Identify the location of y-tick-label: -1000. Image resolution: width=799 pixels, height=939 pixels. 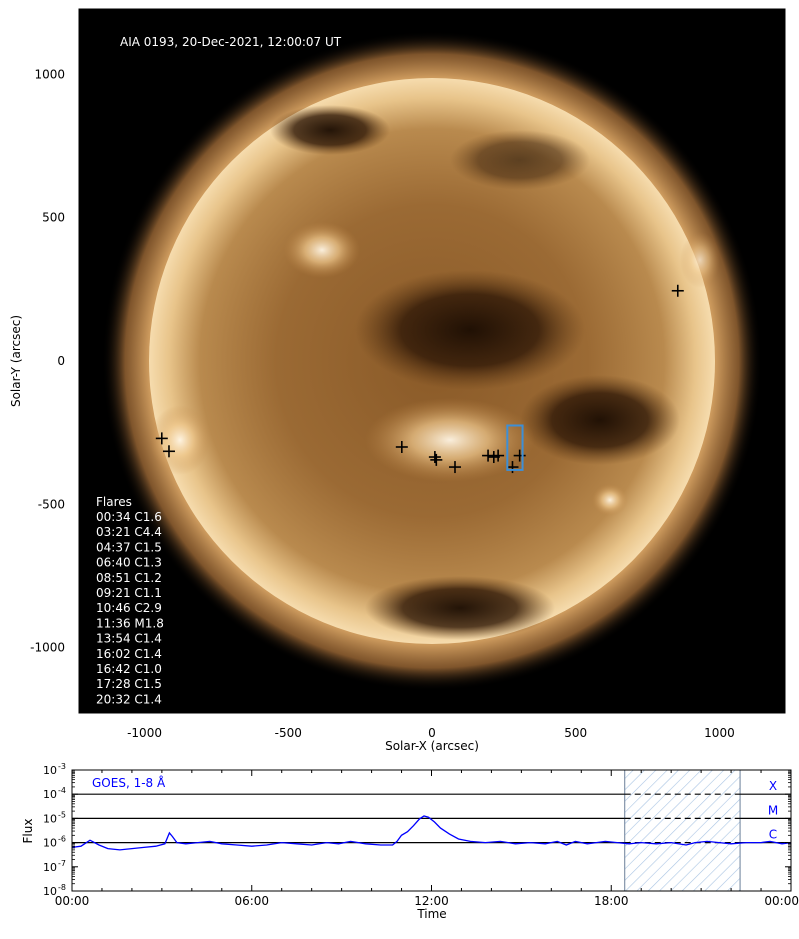
(47, 648).